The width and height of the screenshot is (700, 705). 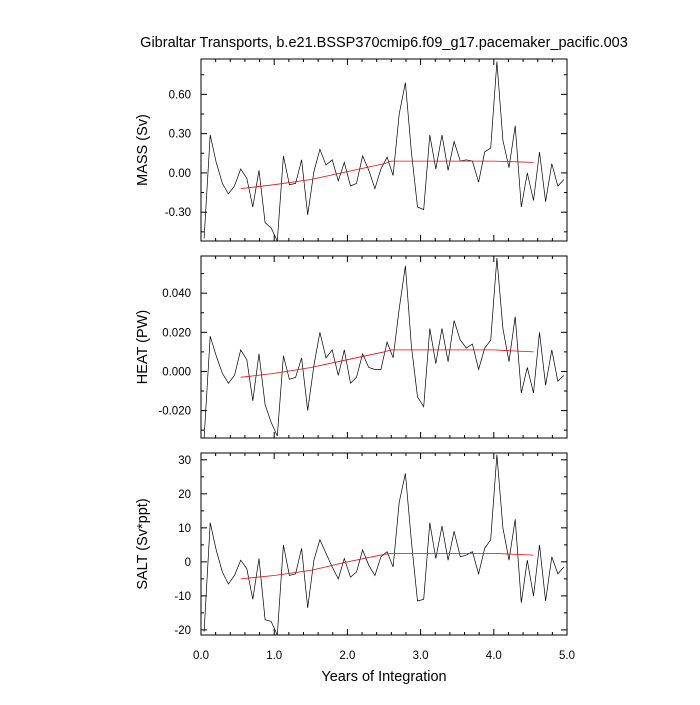 I want to click on salt-plot-frame, so click(x=384, y=544).